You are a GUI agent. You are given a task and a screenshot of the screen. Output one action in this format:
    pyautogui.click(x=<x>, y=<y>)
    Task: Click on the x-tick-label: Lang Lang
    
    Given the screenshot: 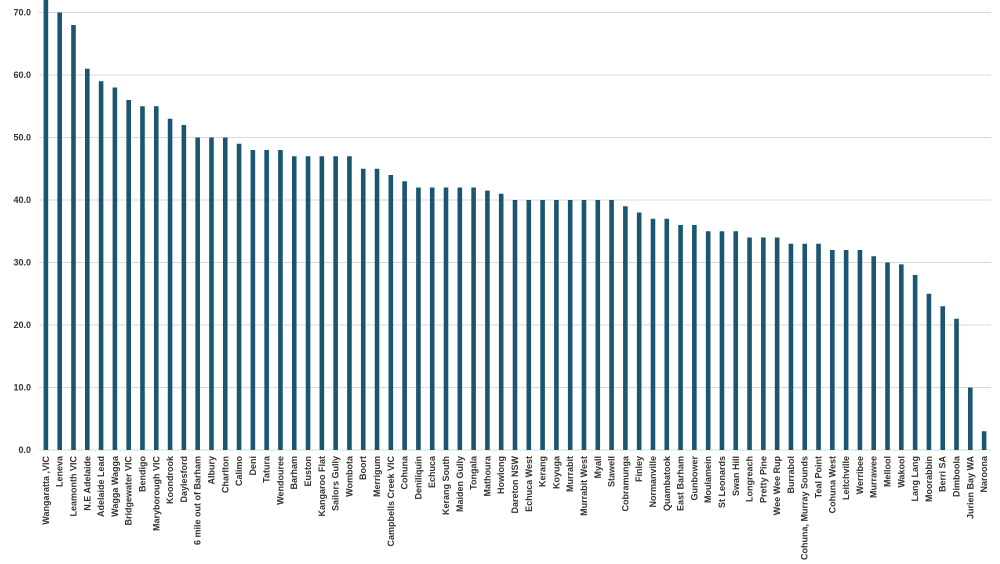 What is the action you would take?
    pyautogui.click(x=915, y=479)
    